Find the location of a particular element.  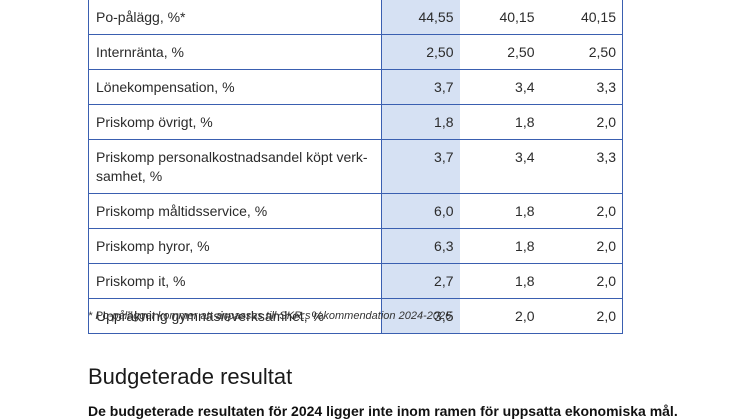

table-row: Po-pålägg, %* 44,55 40,15 40,15 is located at coordinates (355, 17).